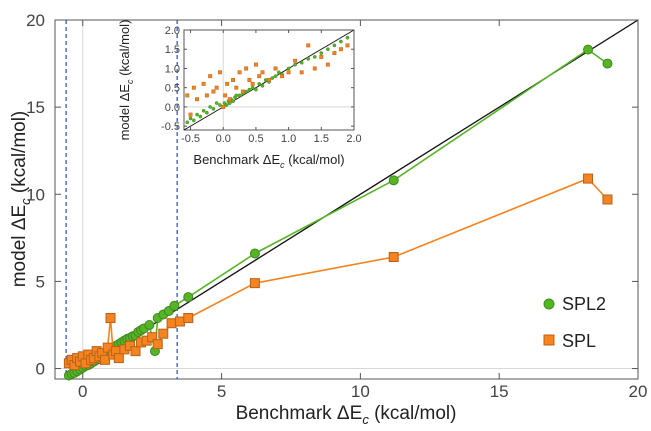  I want to click on legend-label-spl2: SPL2, so click(584, 304).